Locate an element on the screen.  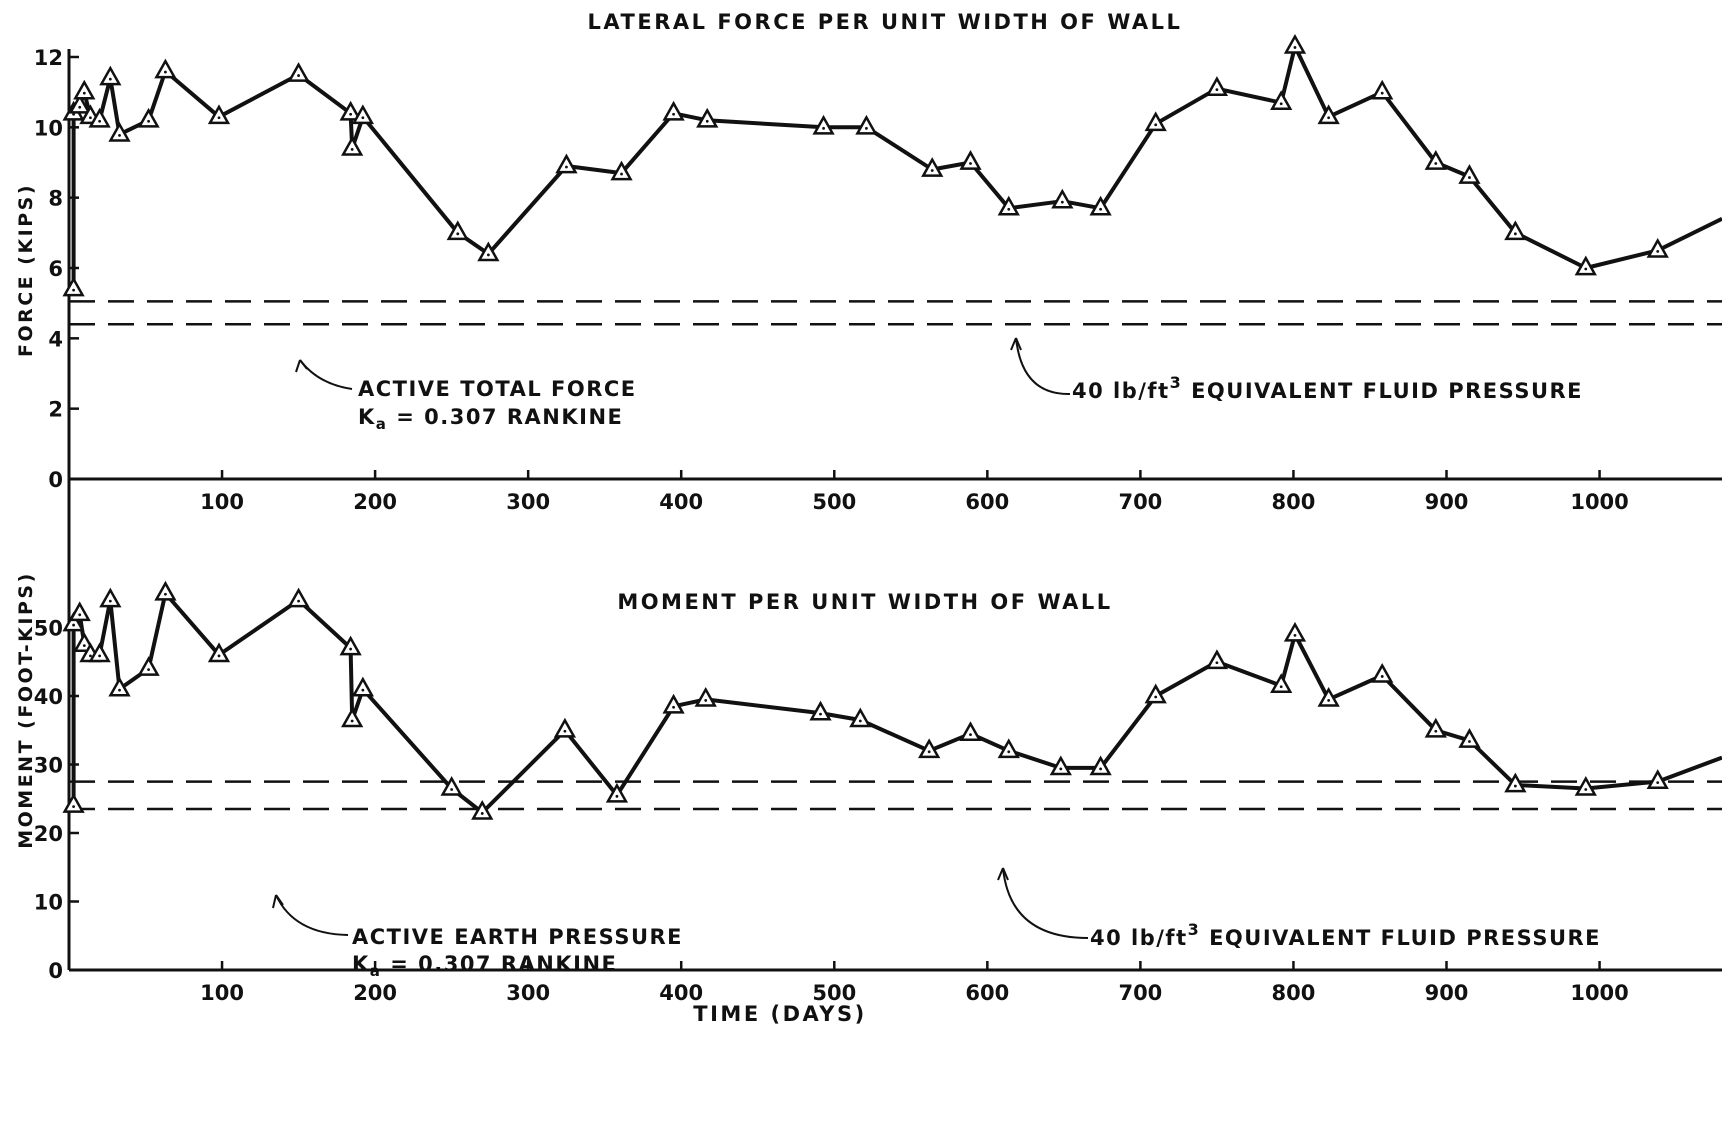
x-axis-label: TIME (DAYS) is located at coordinates (779, 1014).